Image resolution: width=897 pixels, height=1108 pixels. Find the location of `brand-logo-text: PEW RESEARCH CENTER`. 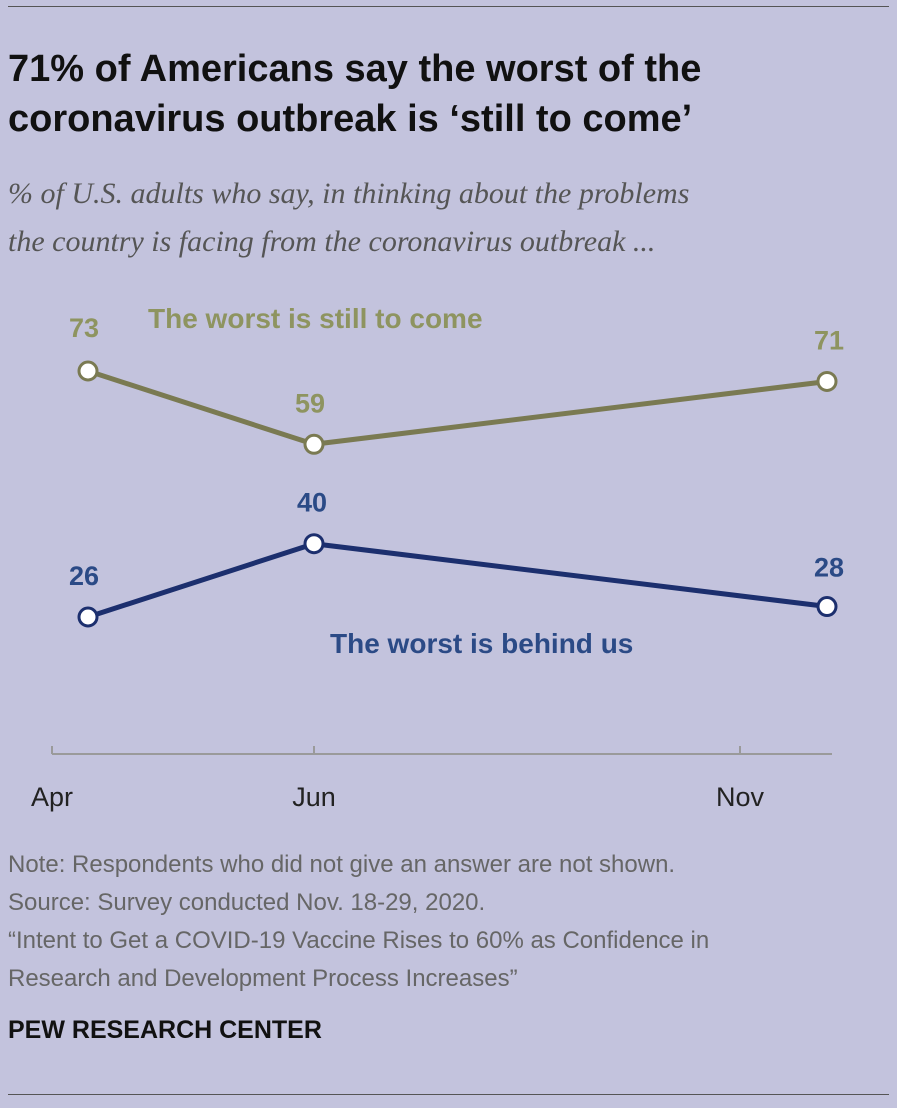

brand-logo-text: PEW RESEARCH CENTER is located at coordinates (165, 1030).